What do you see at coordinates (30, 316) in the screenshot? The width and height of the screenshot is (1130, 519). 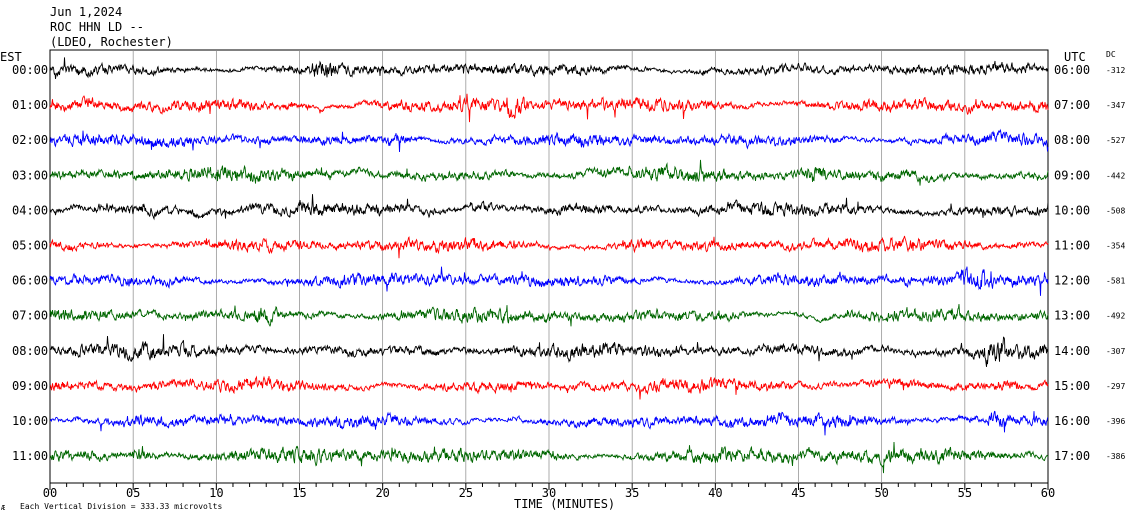 I see `est-hour-label: 07:00` at bounding box center [30, 316].